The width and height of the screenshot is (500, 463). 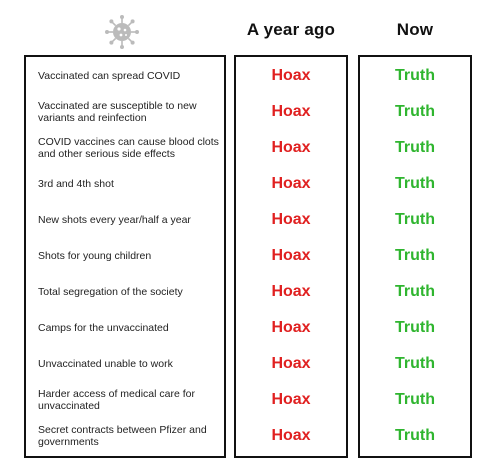 I want to click on virus-icon, so click(x=122, y=32).